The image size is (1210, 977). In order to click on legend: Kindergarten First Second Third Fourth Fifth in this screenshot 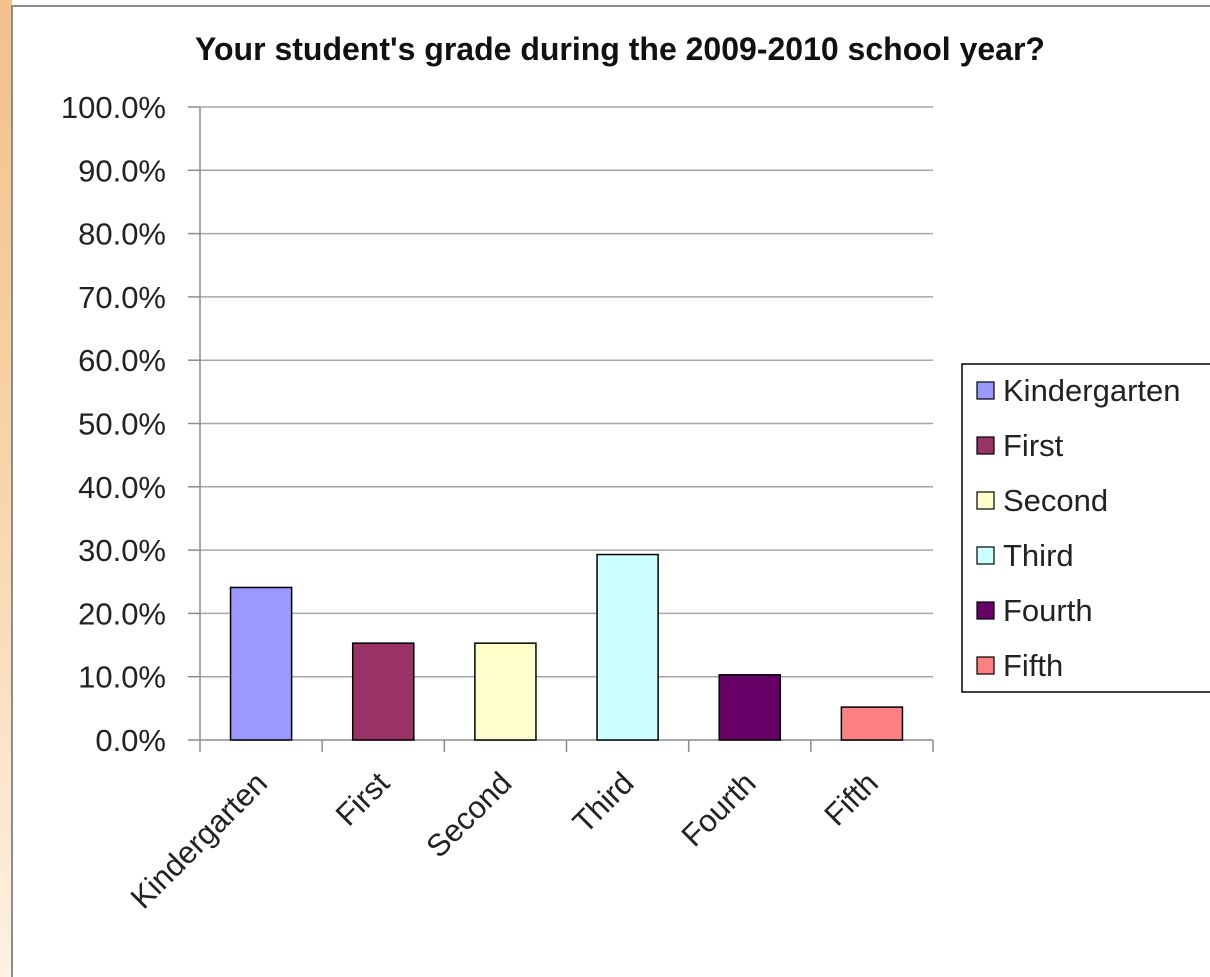, I will do `click(1085, 528)`.